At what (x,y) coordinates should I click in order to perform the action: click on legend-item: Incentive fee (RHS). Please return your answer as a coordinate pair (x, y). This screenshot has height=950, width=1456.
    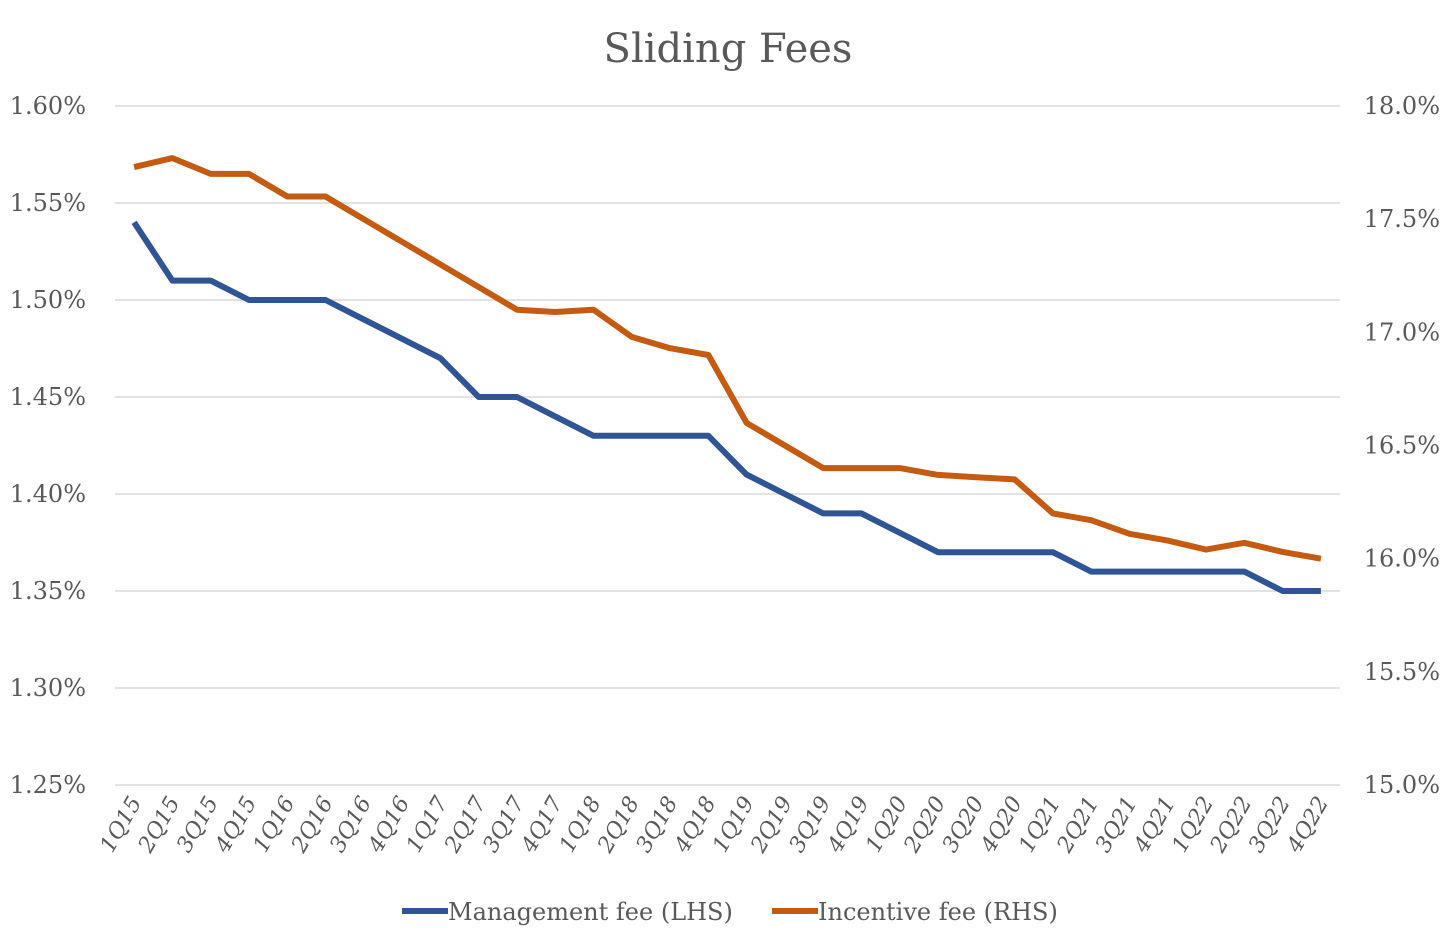
    Looking at the image, I should click on (915, 912).